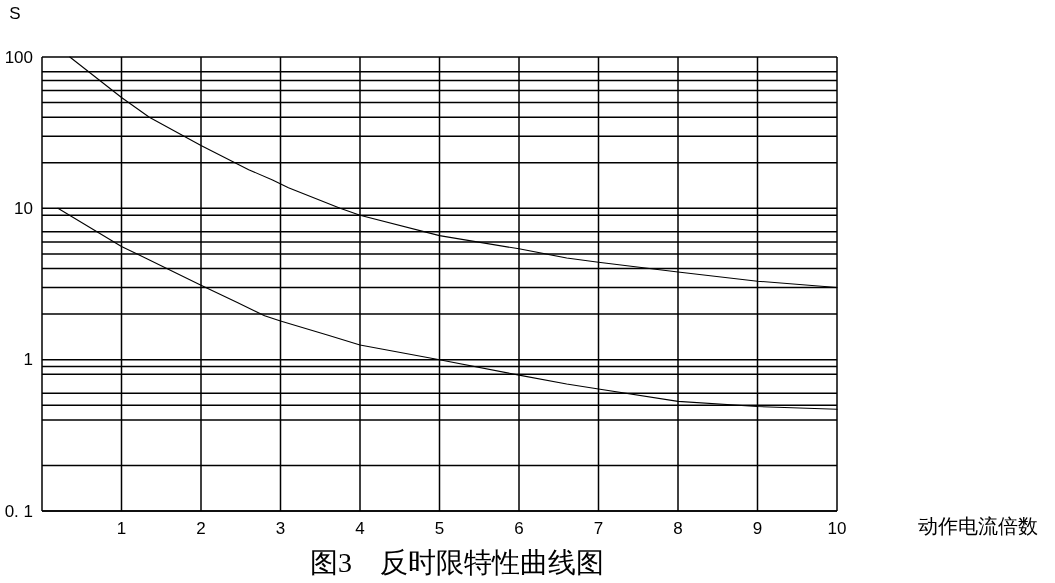 This screenshot has height=583, width=1055. I want to click on x-tick-label: 7, so click(598, 528).